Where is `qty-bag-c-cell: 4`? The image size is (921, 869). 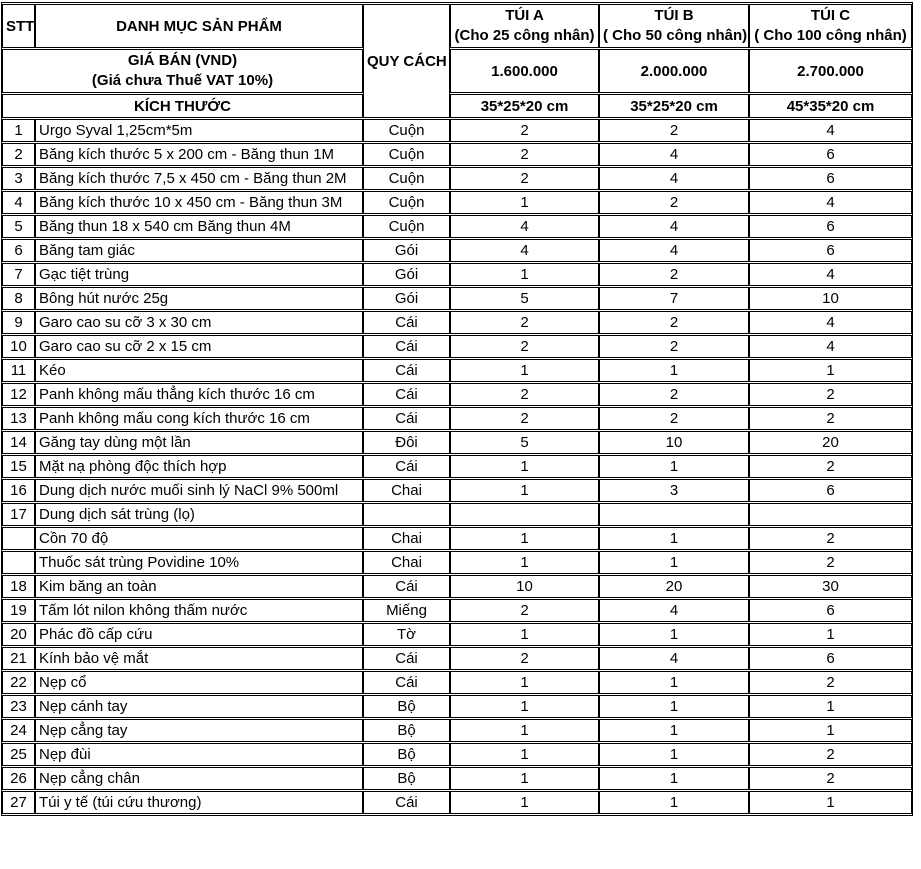
qty-bag-c-cell: 4 is located at coordinates (830, 202).